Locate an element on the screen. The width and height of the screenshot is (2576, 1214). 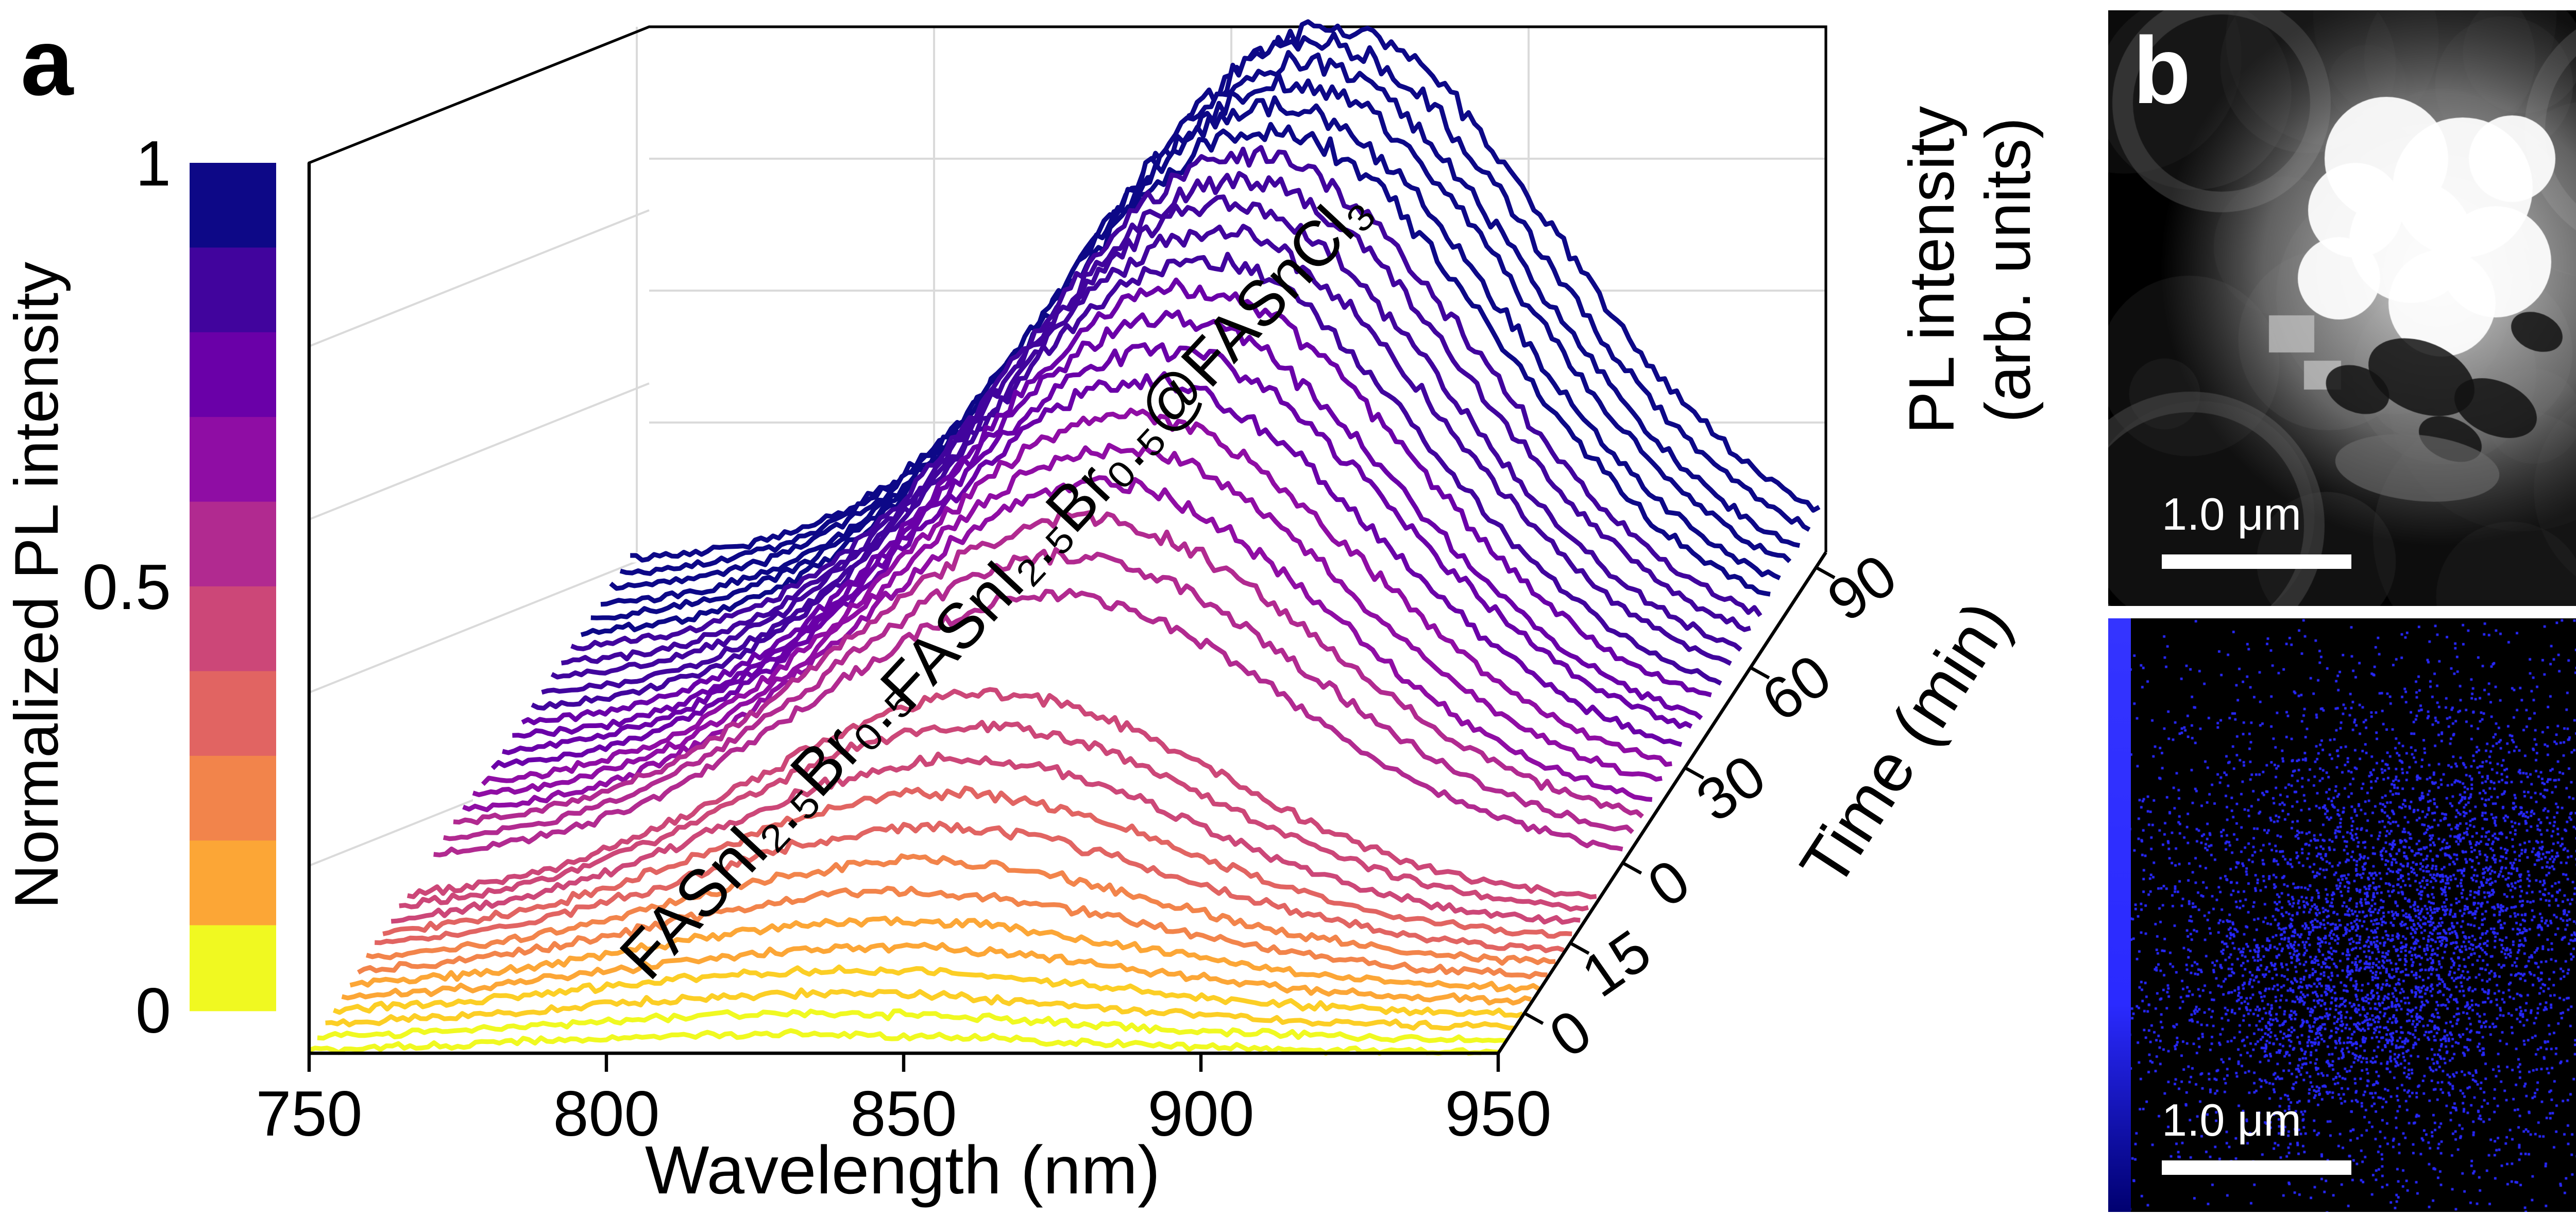
y-right-title-line2: (arb. units) is located at coordinates (2008, 270).